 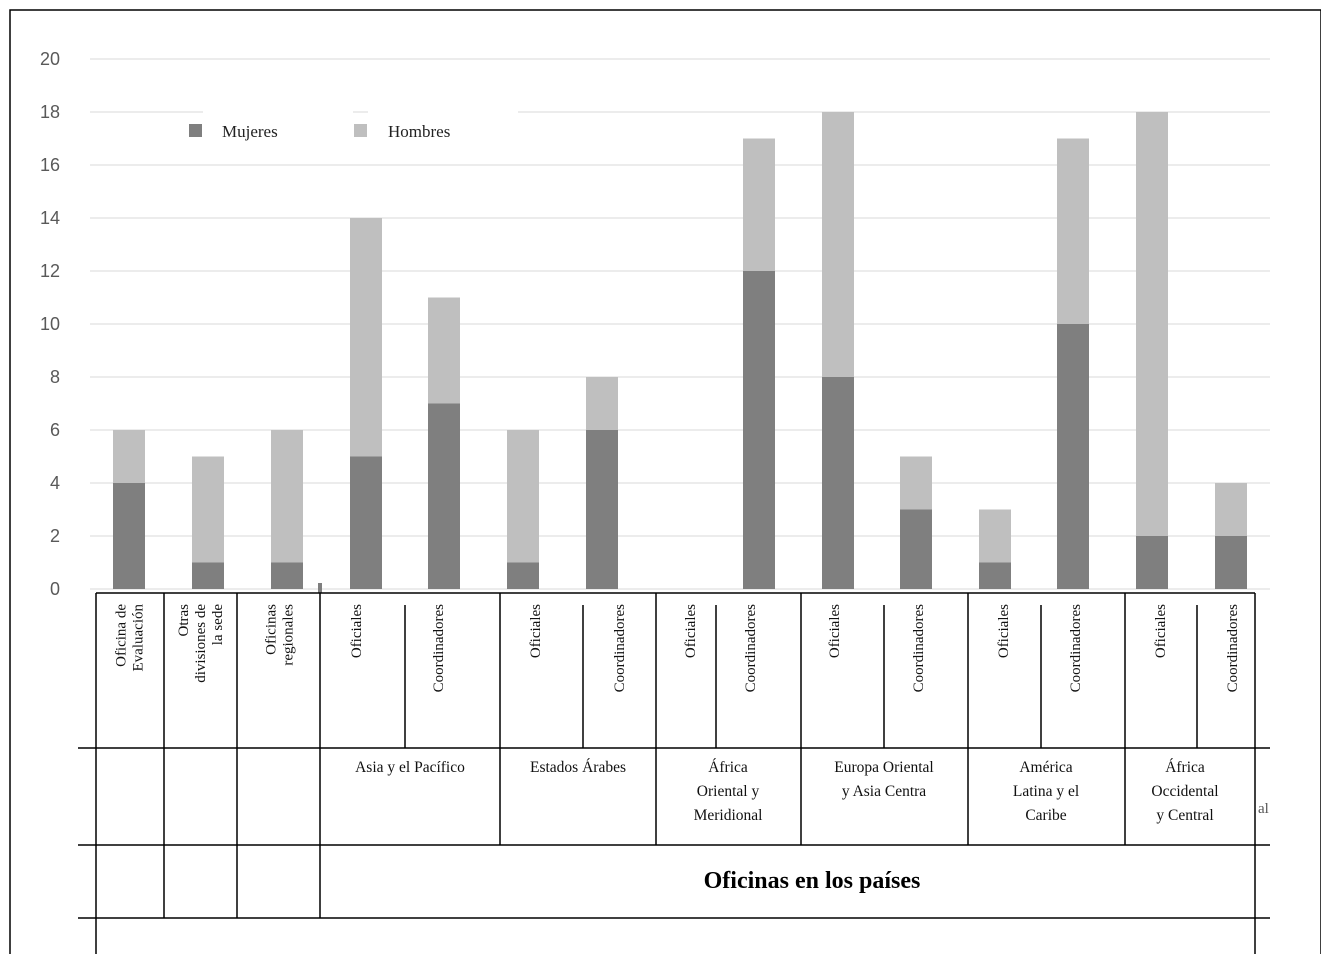 I want to click on svg-text: Occidental, so click(x=1184, y=791).